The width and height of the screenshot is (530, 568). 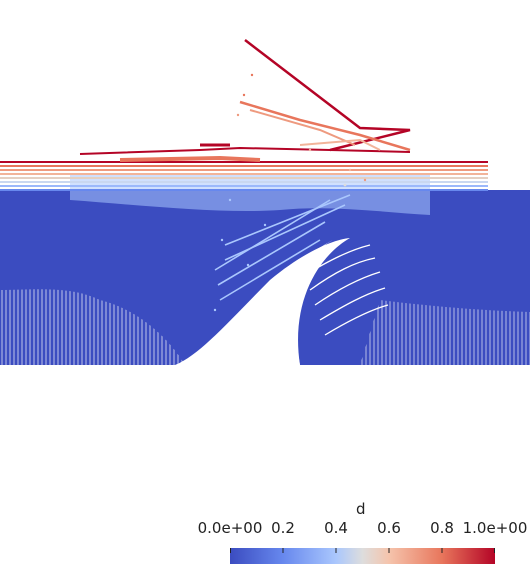 I want to click on colorbar-tick-3: 0.6, so click(x=389, y=528).